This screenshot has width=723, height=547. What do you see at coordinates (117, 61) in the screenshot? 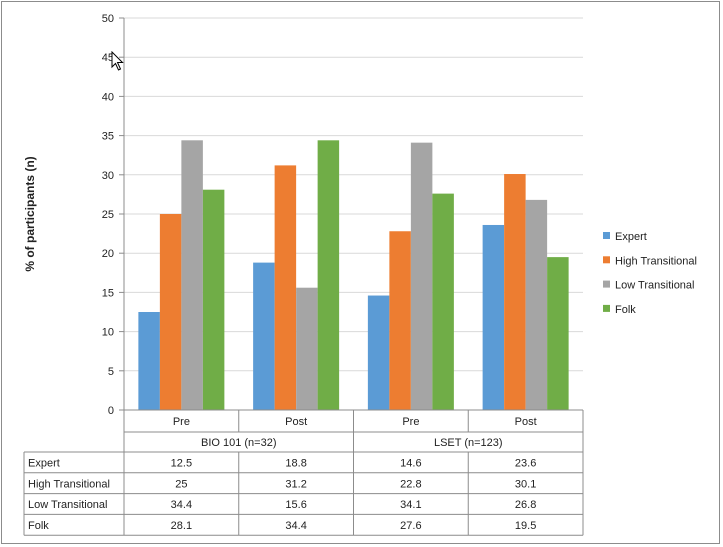
I see `mouse-cursor-icon` at bounding box center [117, 61].